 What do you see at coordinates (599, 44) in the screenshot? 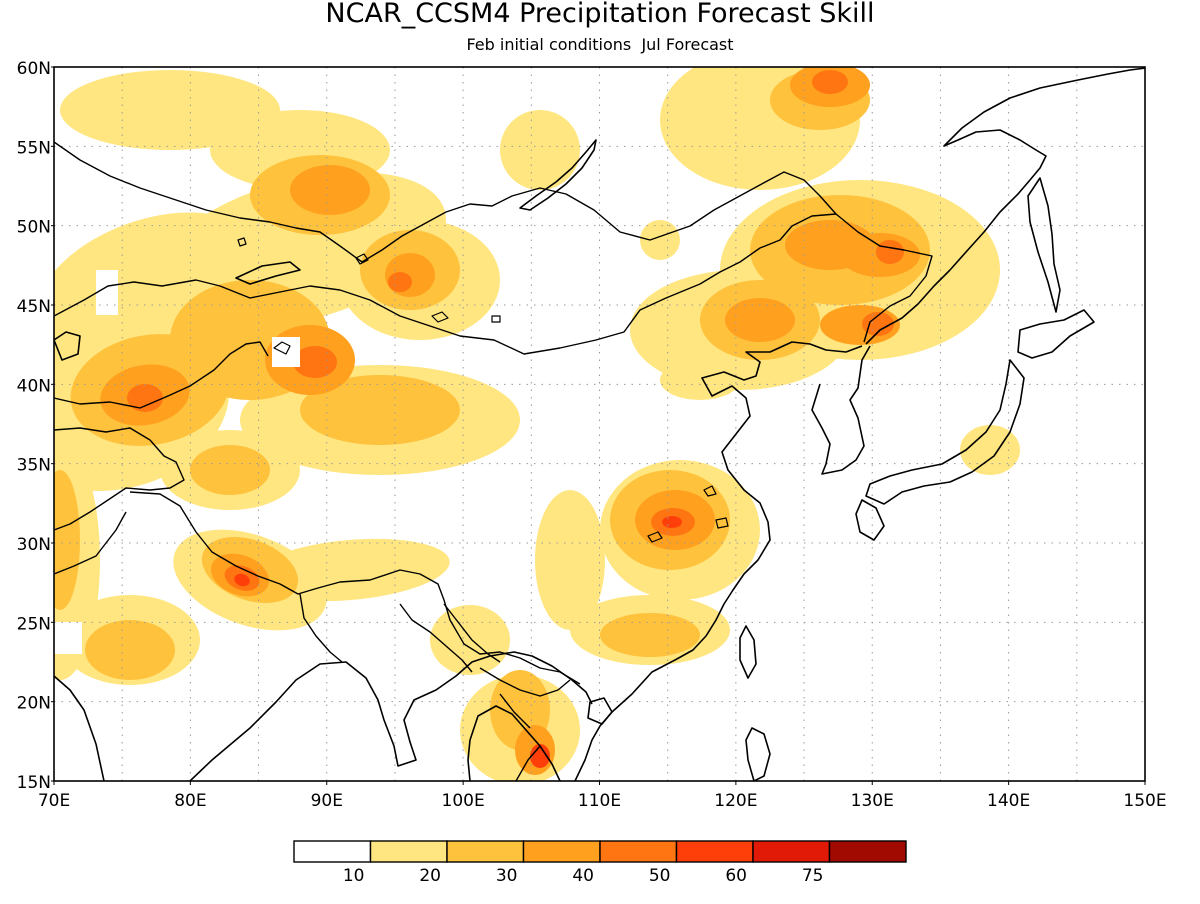
I see `chart-subtitle: Feb initial conditions Jul Forecast` at bounding box center [599, 44].